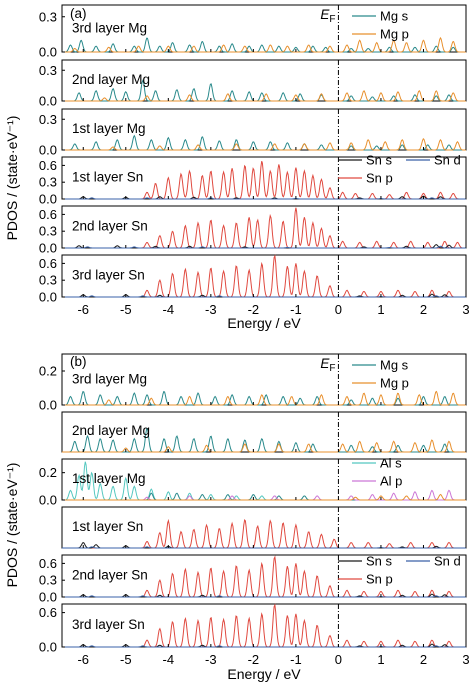 Image resolution: width=474 pixels, height=689 pixels. What do you see at coordinates (253, 133) in the screenshot?
I see `panel-a-3: 0.0 0.3 1st layer Mg` at bounding box center [253, 133].